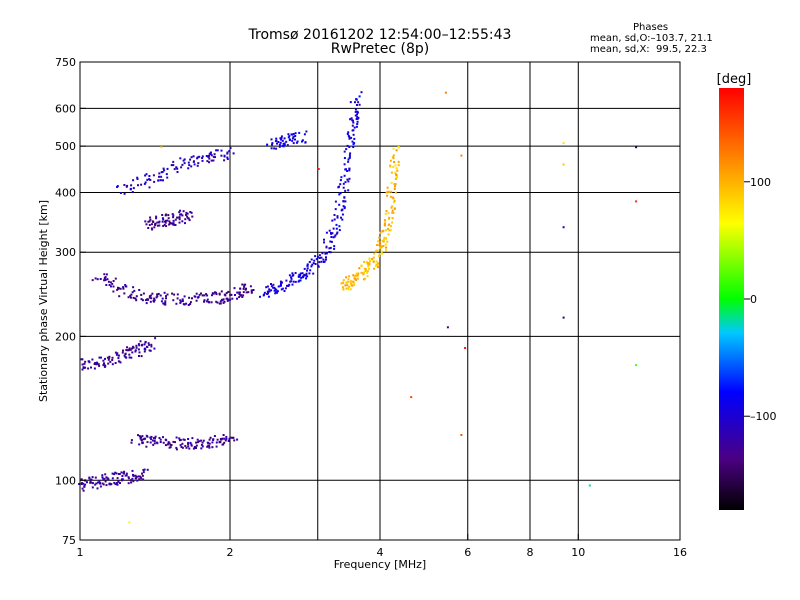  Describe the element at coordinates (80, 552) in the screenshot. I see `x-tick-label: 1` at that location.